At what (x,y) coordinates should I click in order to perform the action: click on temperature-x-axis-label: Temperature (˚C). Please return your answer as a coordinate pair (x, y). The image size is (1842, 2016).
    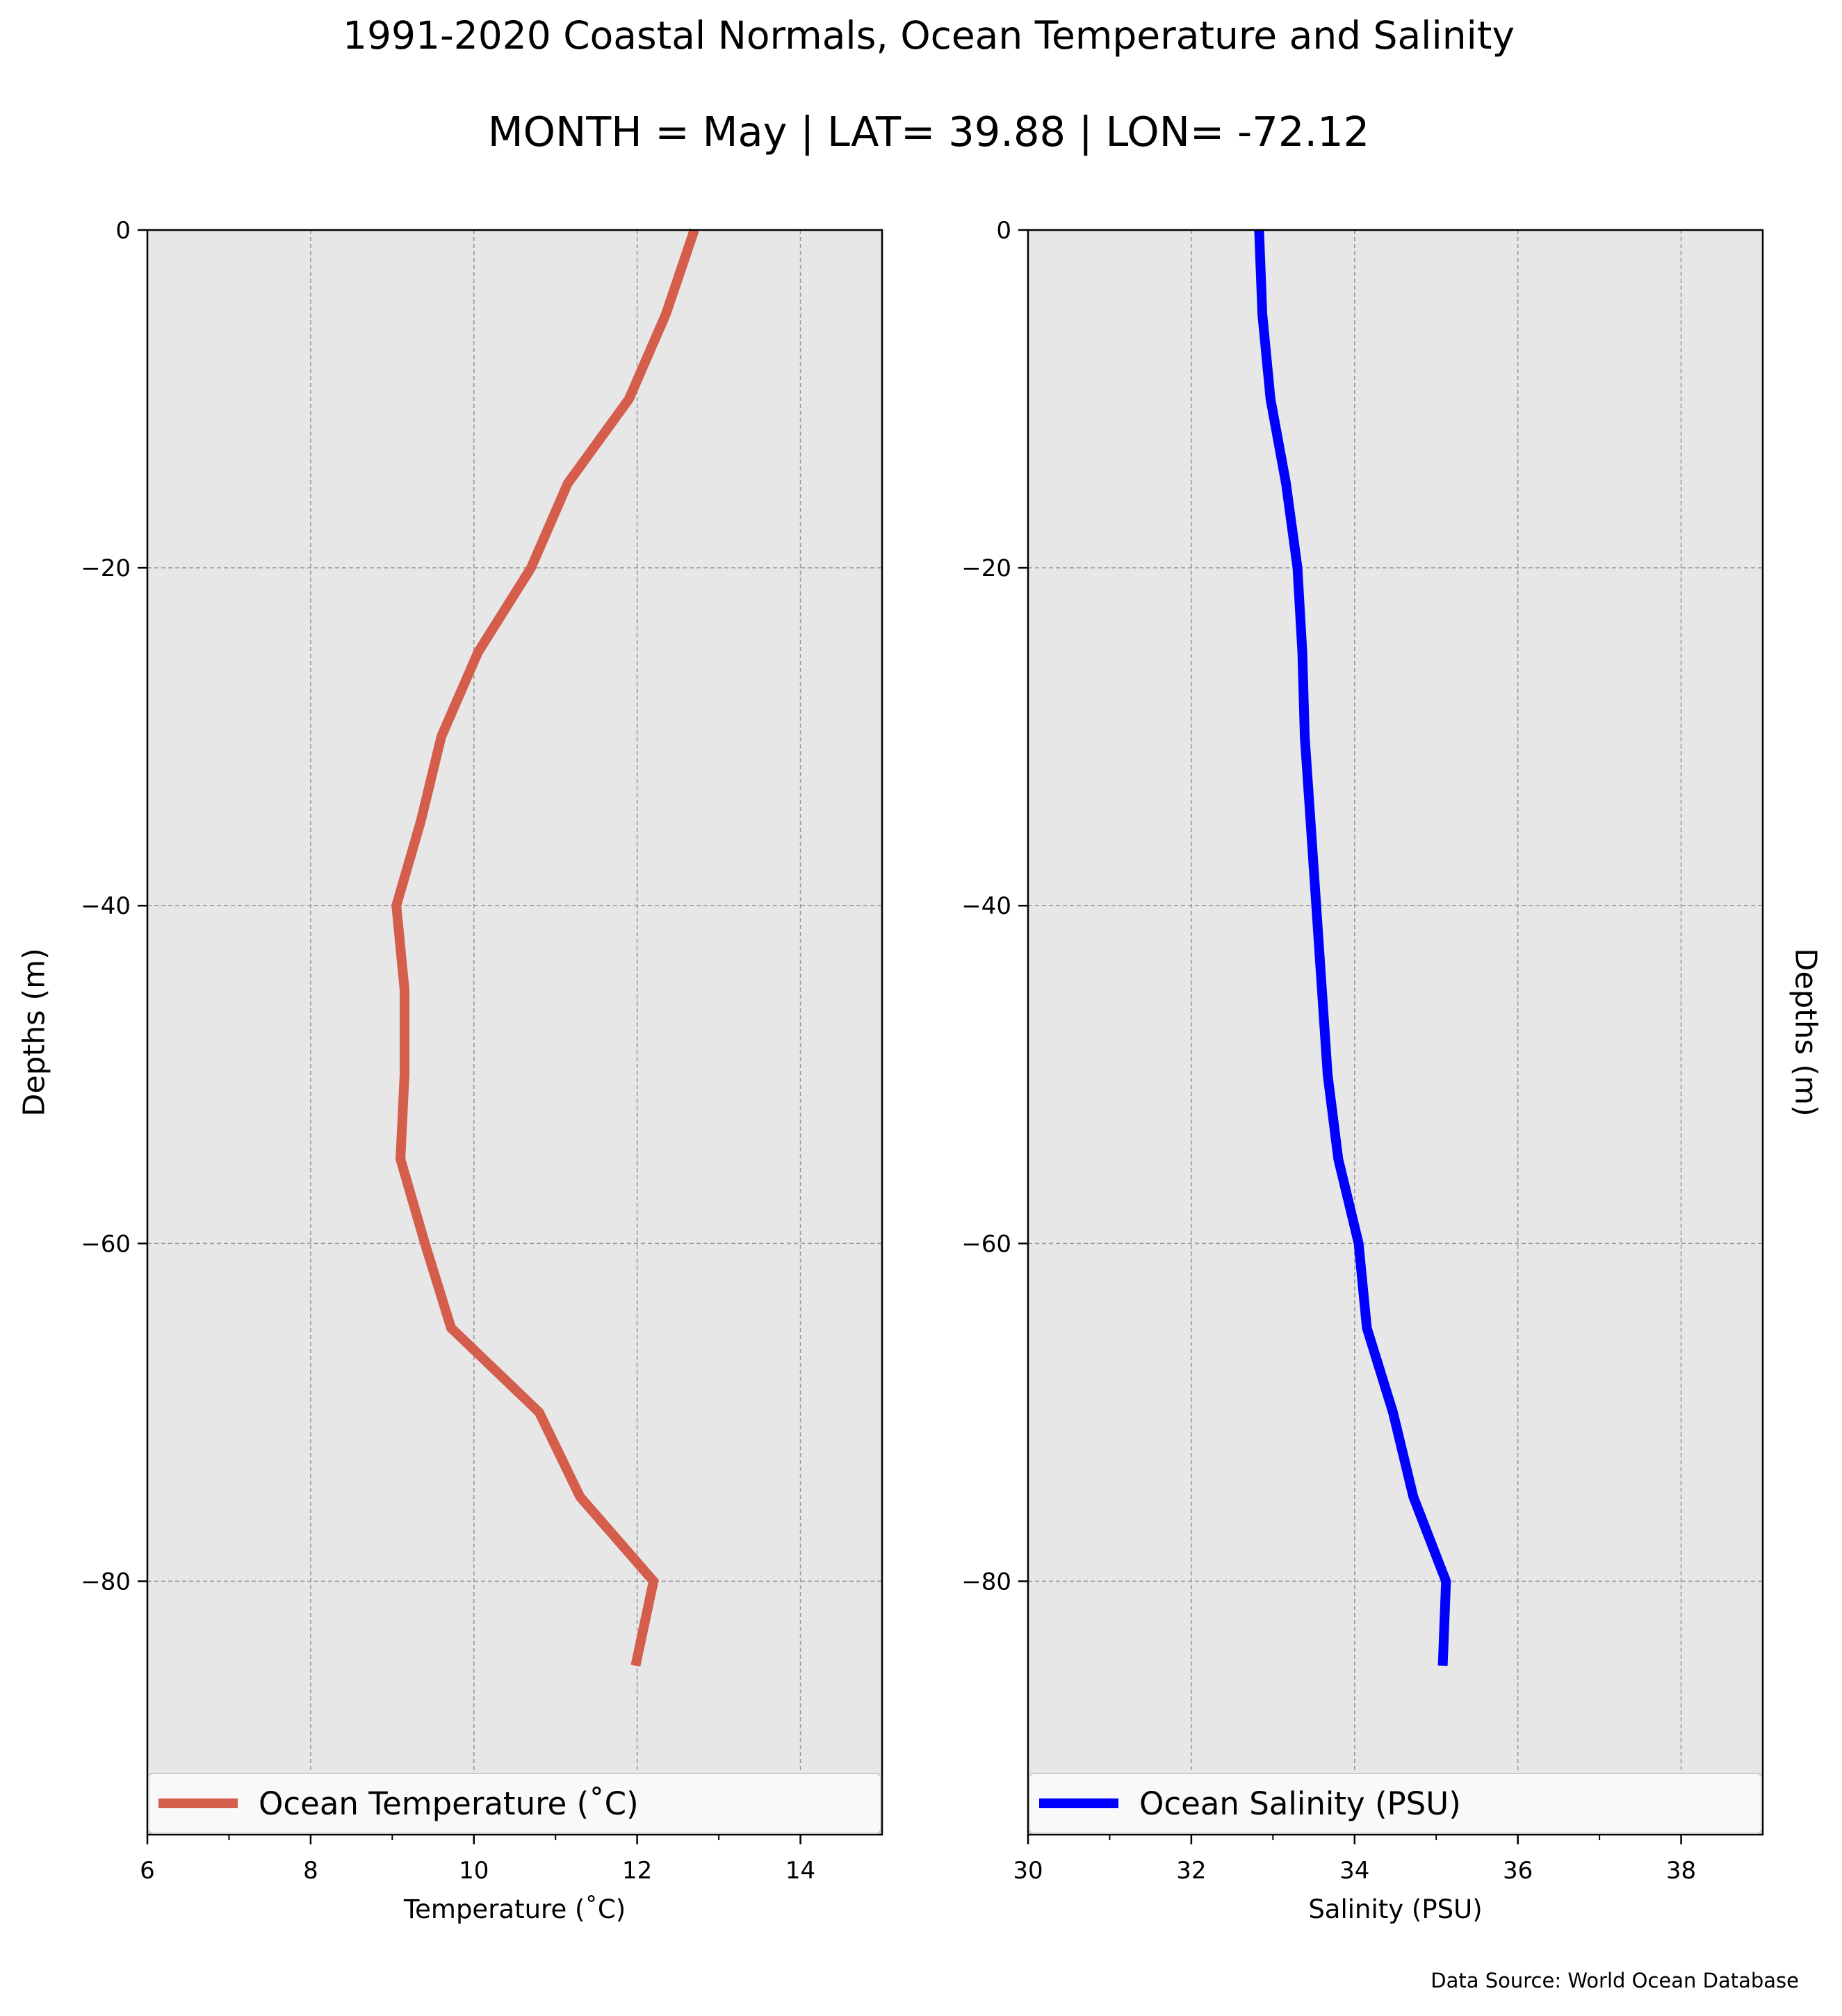
    Looking at the image, I should click on (514, 1909).